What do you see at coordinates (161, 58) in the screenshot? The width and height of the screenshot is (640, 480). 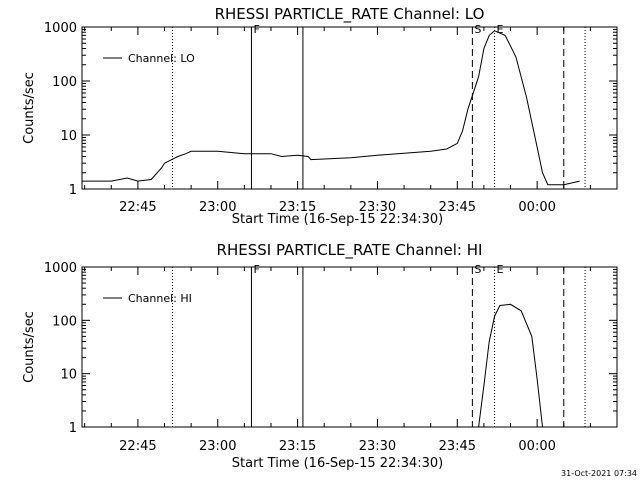 I see `legend-label: Channel: LO` at bounding box center [161, 58].